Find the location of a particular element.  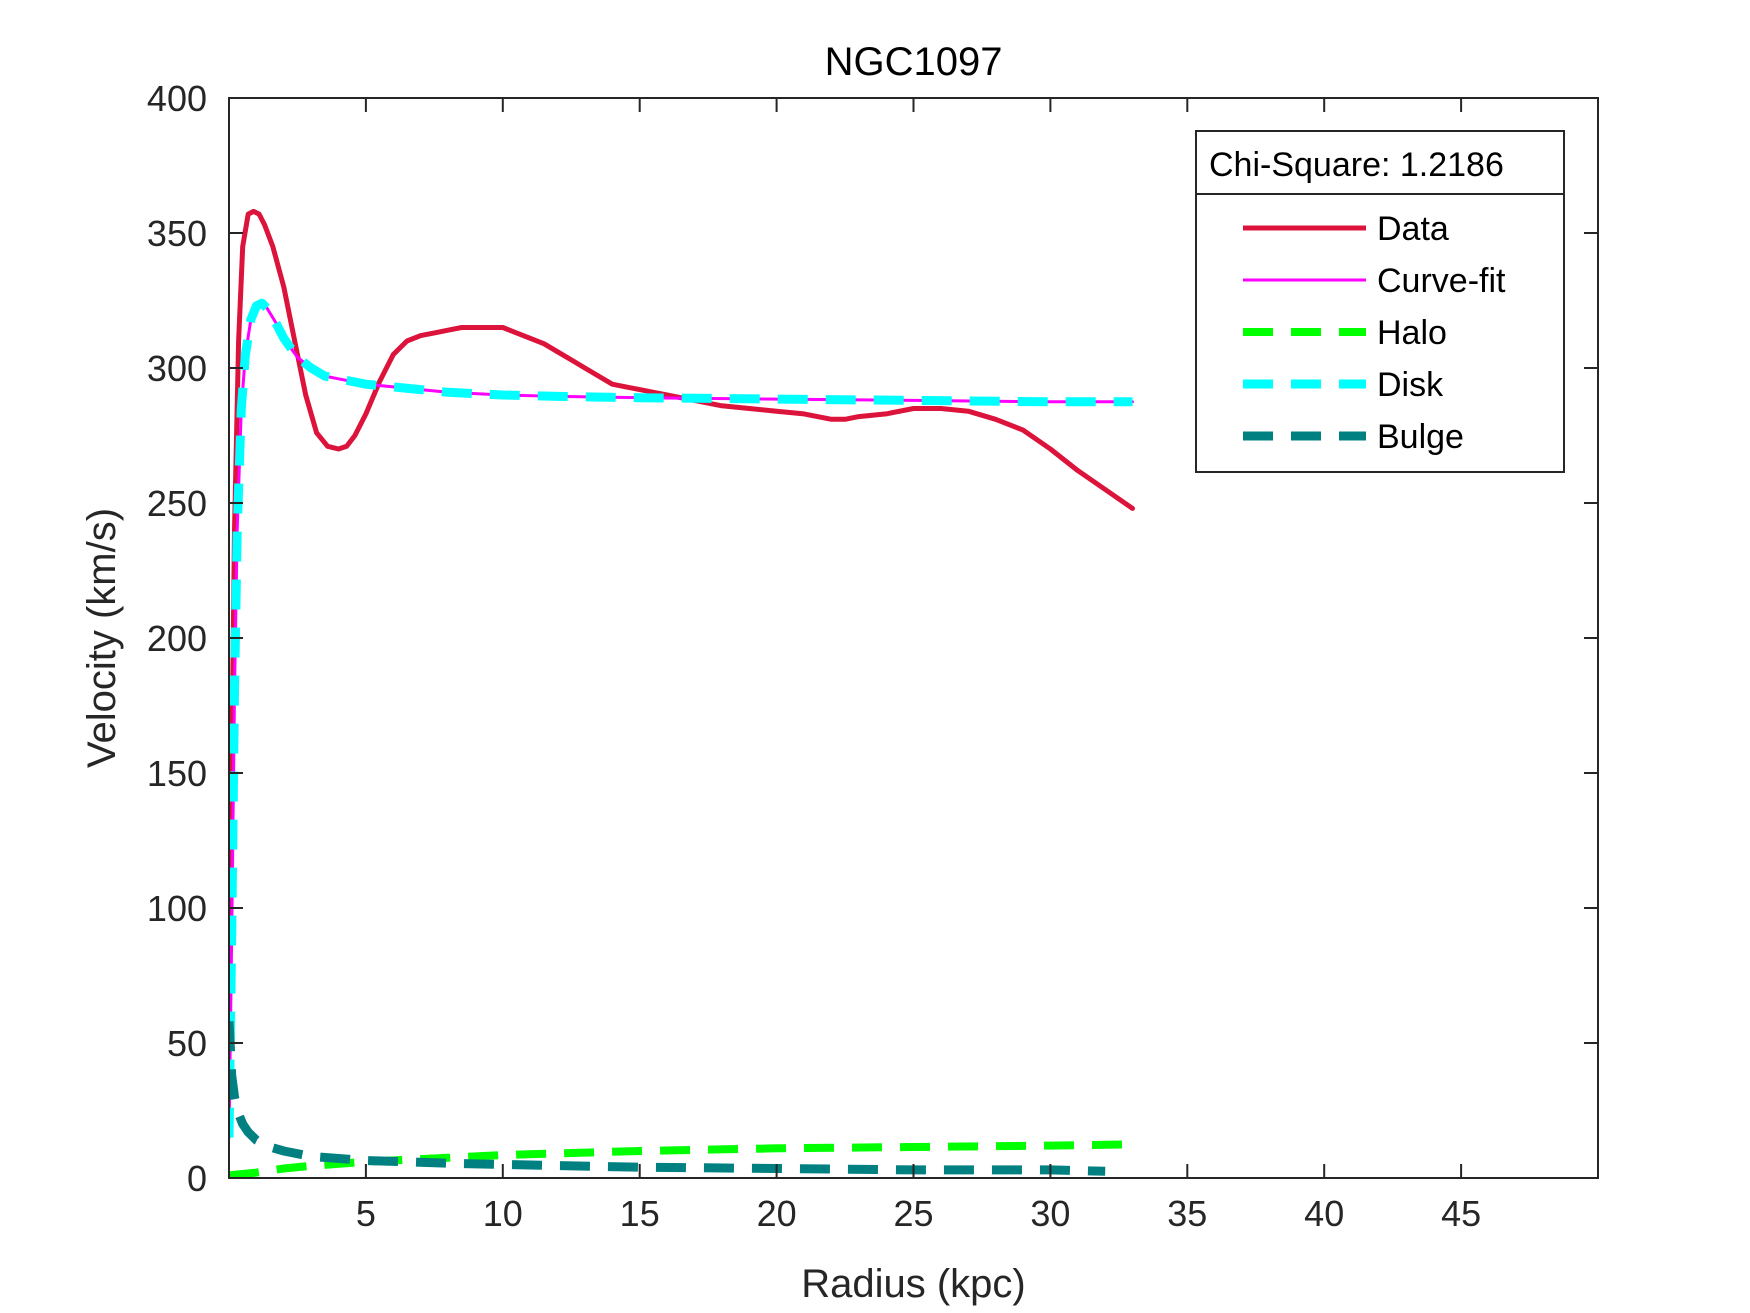

legend-label: Data is located at coordinates (1413, 229).